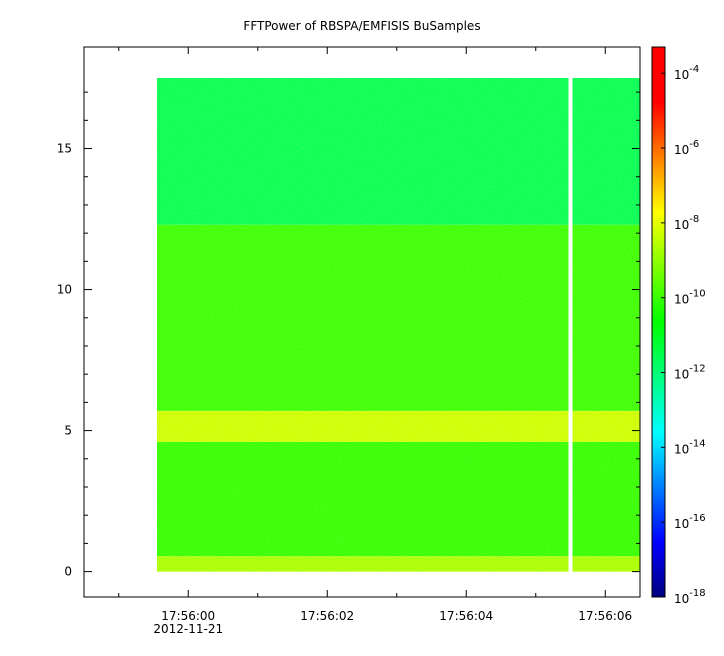  Describe the element at coordinates (188, 616) in the screenshot. I see `x-tick-label: 17:56:00` at that location.